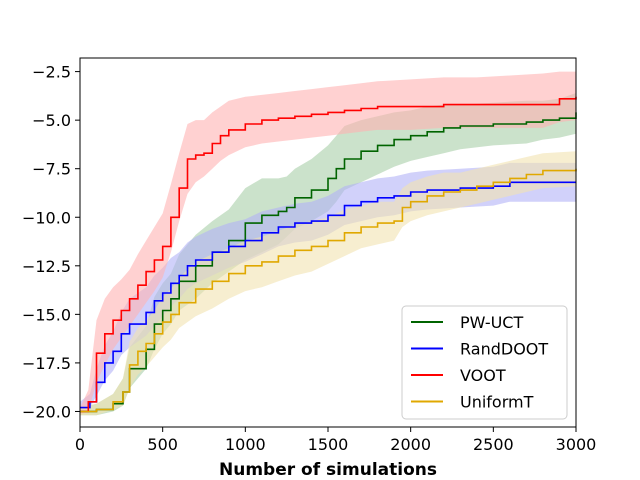  What do you see at coordinates (80, 444) in the screenshot?
I see `x-tick-label: 0` at bounding box center [80, 444].